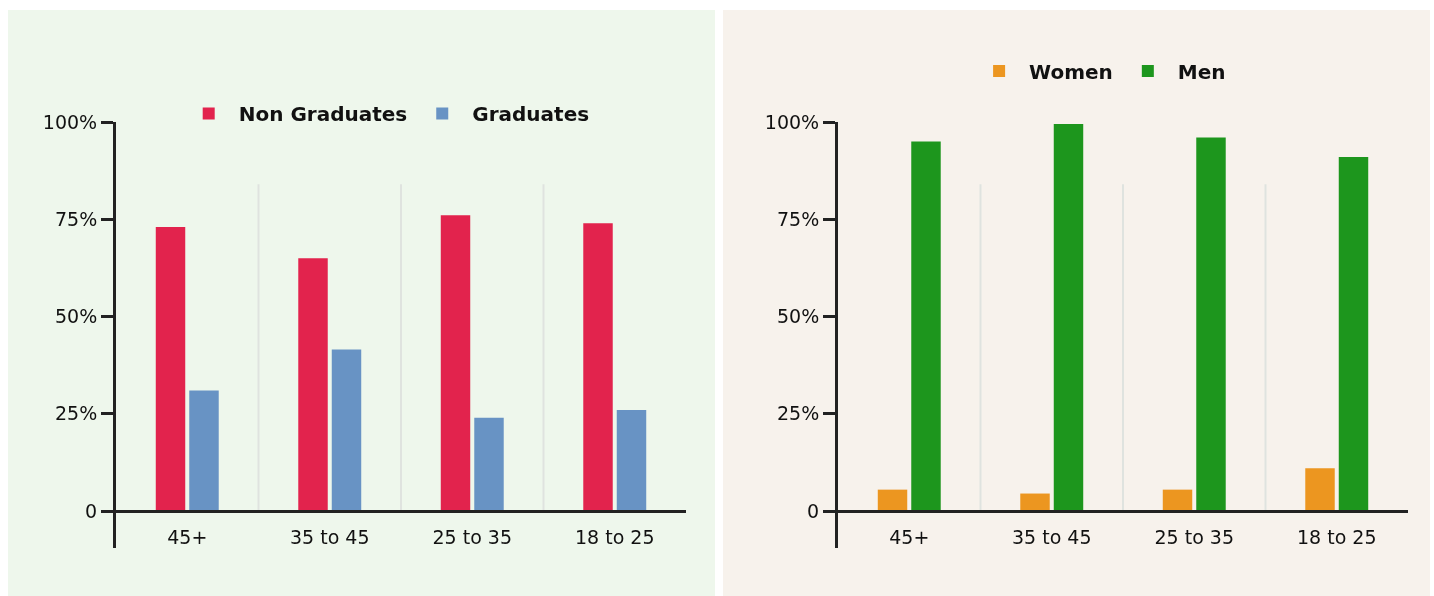  Describe the element at coordinates (1201, 71) in the screenshot. I see `legend-label: Men` at that location.